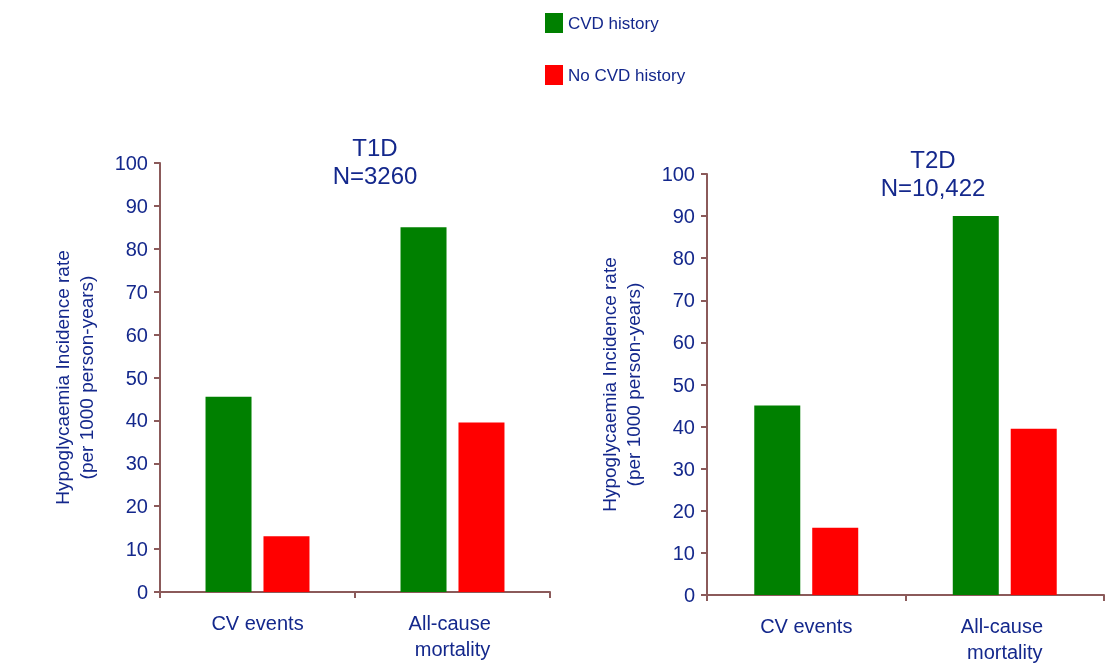 The image size is (1115, 667). I want to click on chart-title: T2D N=10,422, so click(933, 173).